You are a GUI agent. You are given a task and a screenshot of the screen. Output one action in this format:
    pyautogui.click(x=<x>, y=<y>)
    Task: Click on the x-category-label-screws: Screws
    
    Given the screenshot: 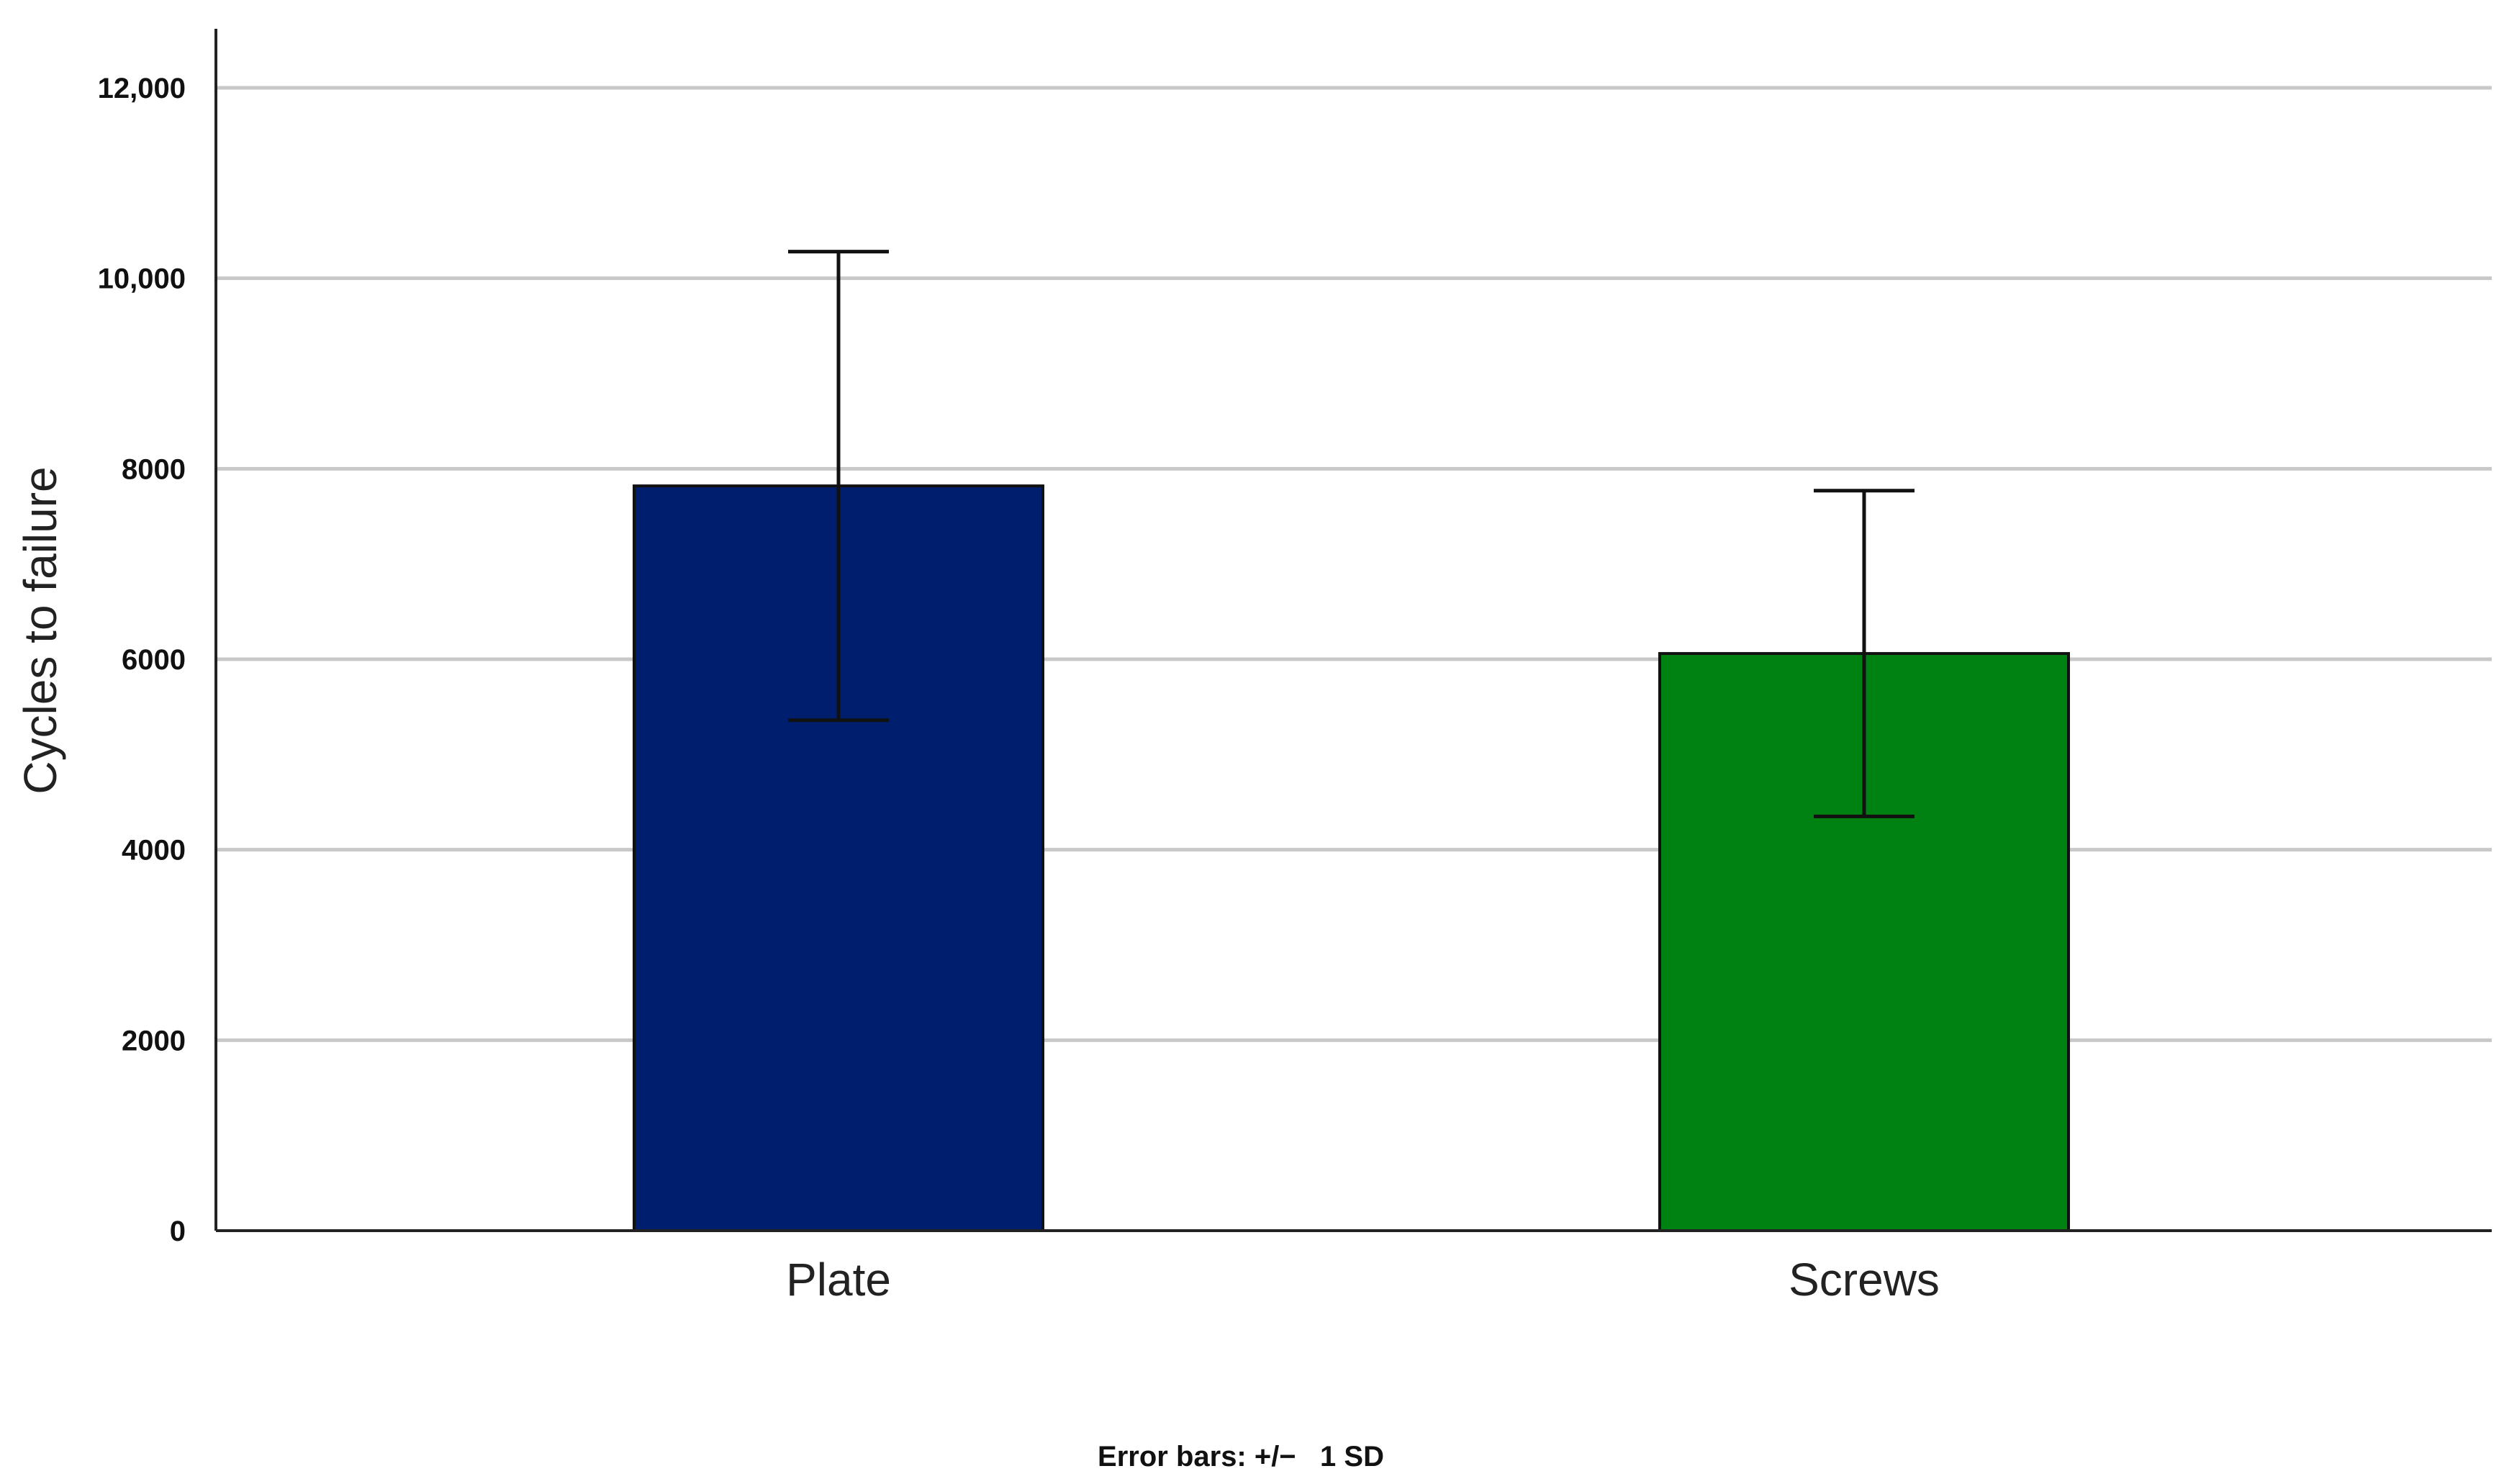 What is the action you would take?
    pyautogui.click(x=1864, y=1280)
    